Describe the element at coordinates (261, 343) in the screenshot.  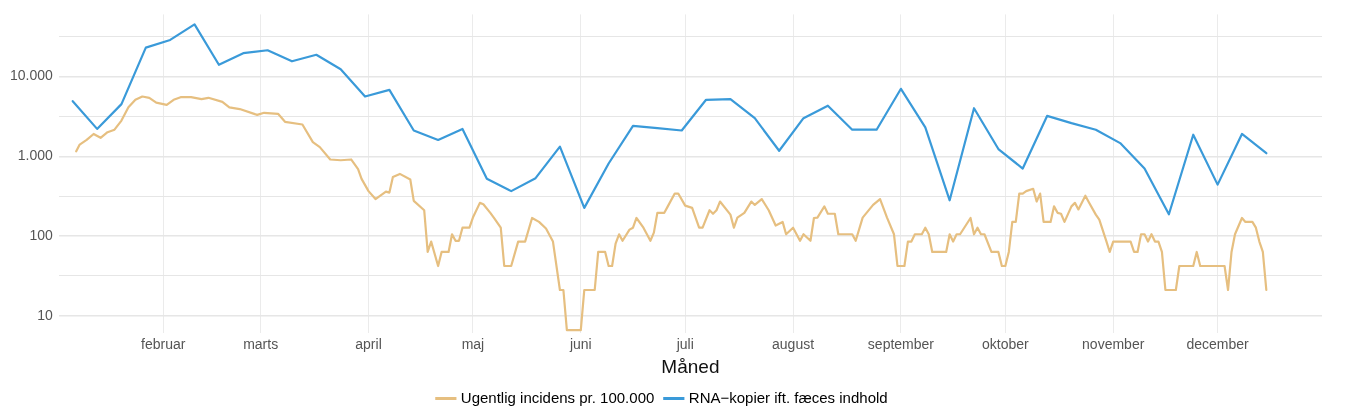
I see `x-tick-label: marts` at that location.